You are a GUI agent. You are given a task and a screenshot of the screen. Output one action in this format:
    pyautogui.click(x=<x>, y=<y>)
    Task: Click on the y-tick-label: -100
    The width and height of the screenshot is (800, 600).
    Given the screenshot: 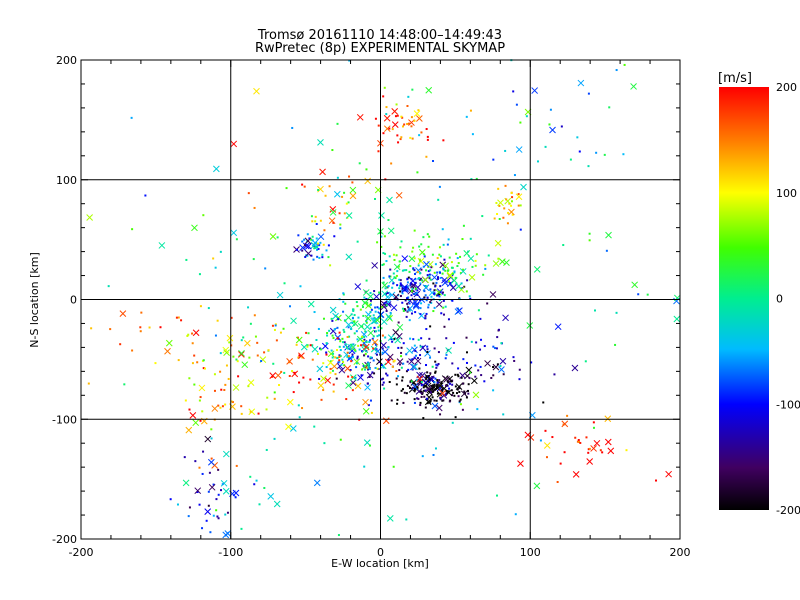 What is the action you would take?
    pyautogui.click(x=64, y=419)
    